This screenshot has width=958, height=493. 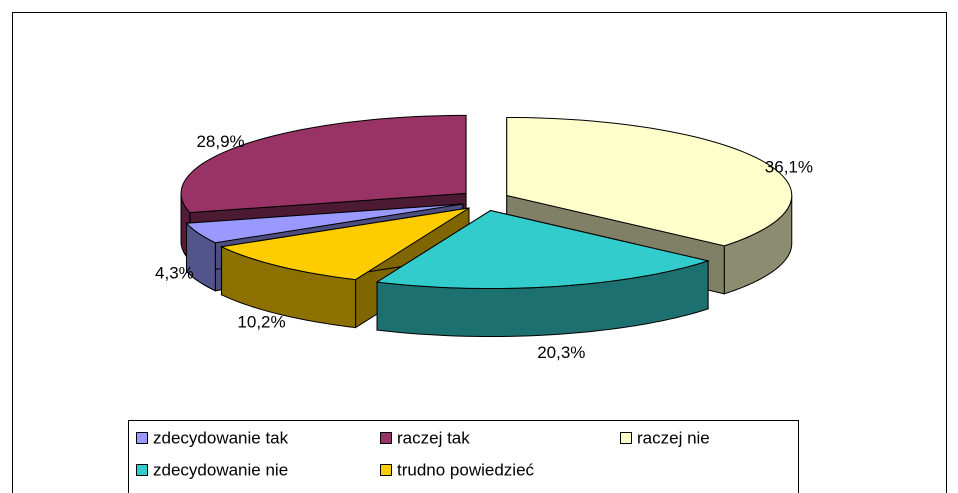 I want to click on legend-frame, so click(x=463, y=456).